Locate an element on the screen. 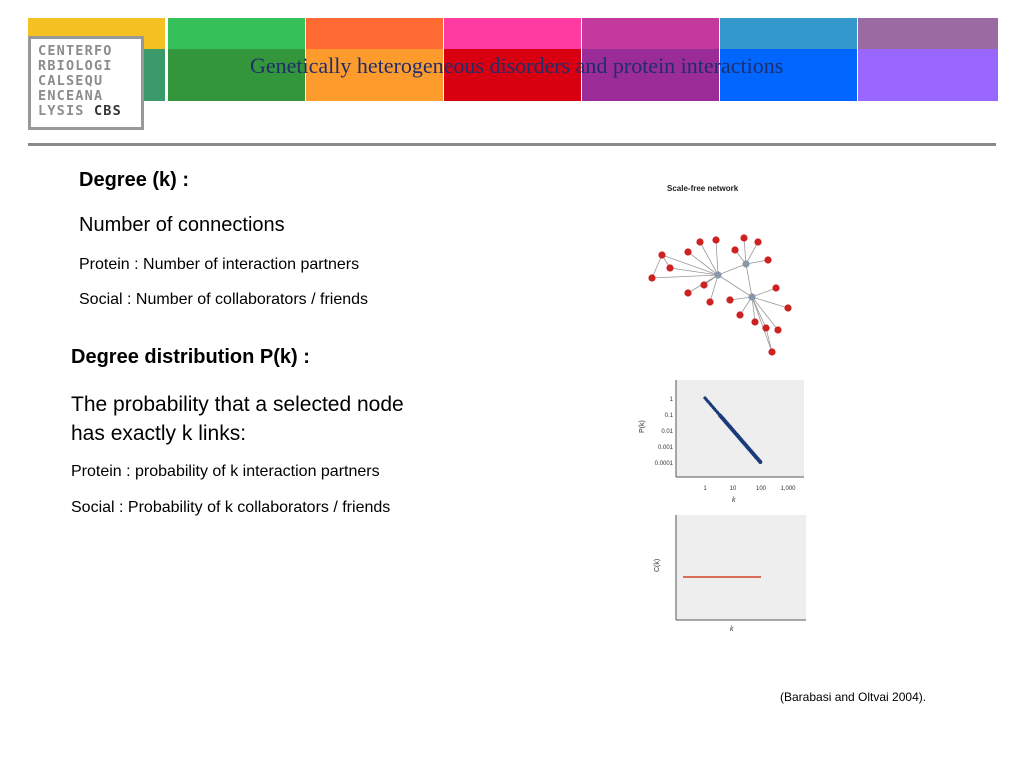 The height and width of the screenshot is (768, 1024). ck-plot-area is located at coordinates (741, 567).